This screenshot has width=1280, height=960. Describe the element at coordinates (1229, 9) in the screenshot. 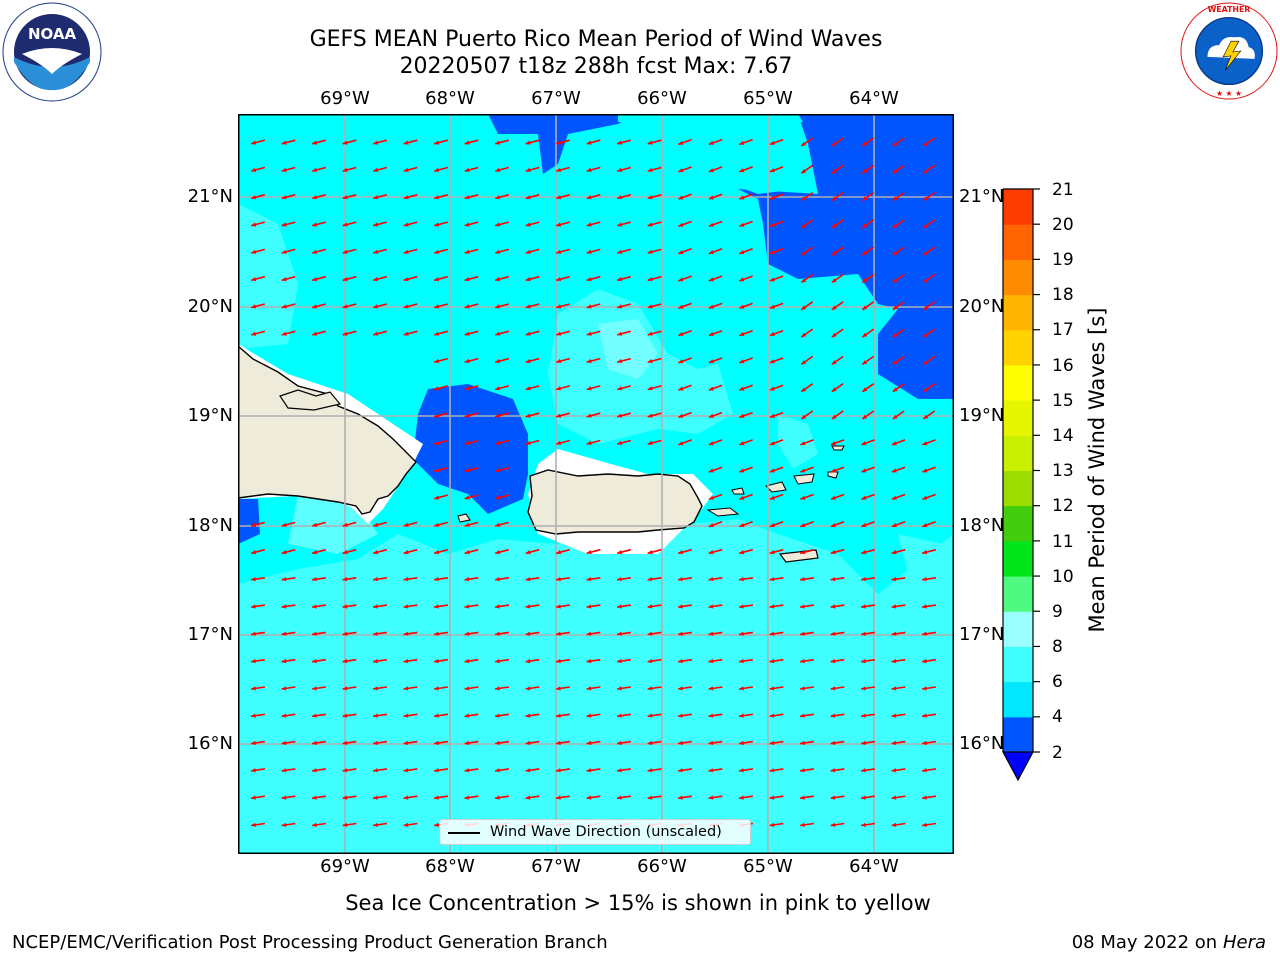

I see `svg-text: WEATHER` at that location.